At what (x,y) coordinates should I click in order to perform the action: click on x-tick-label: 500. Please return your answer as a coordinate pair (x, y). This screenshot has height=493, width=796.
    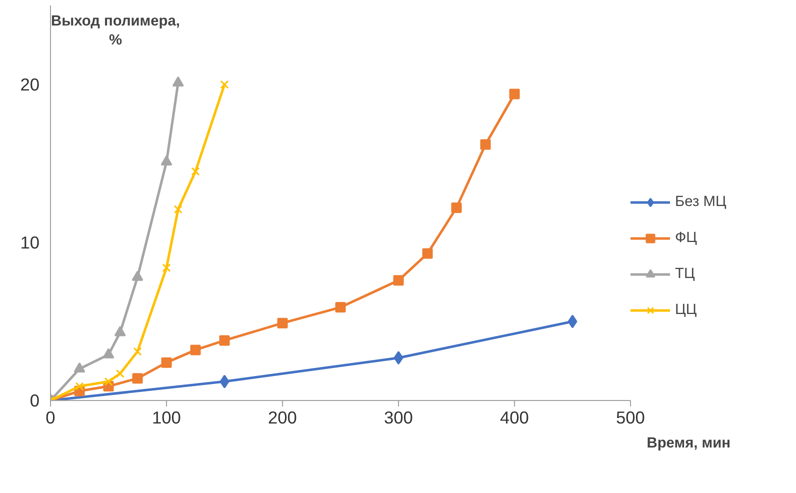
    Looking at the image, I should click on (630, 418).